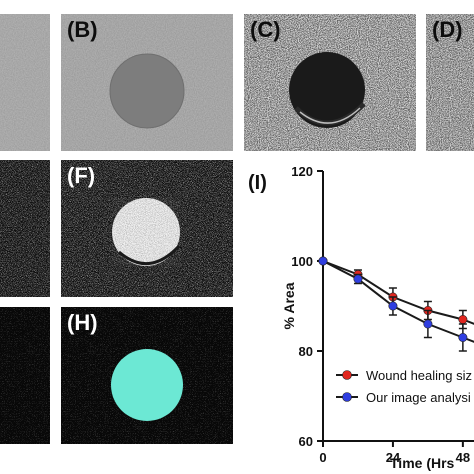 The width and height of the screenshot is (474, 474). What do you see at coordinates (265, 29) in the screenshot?
I see `panel-label-c: (C)` at bounding box center [265, 29].